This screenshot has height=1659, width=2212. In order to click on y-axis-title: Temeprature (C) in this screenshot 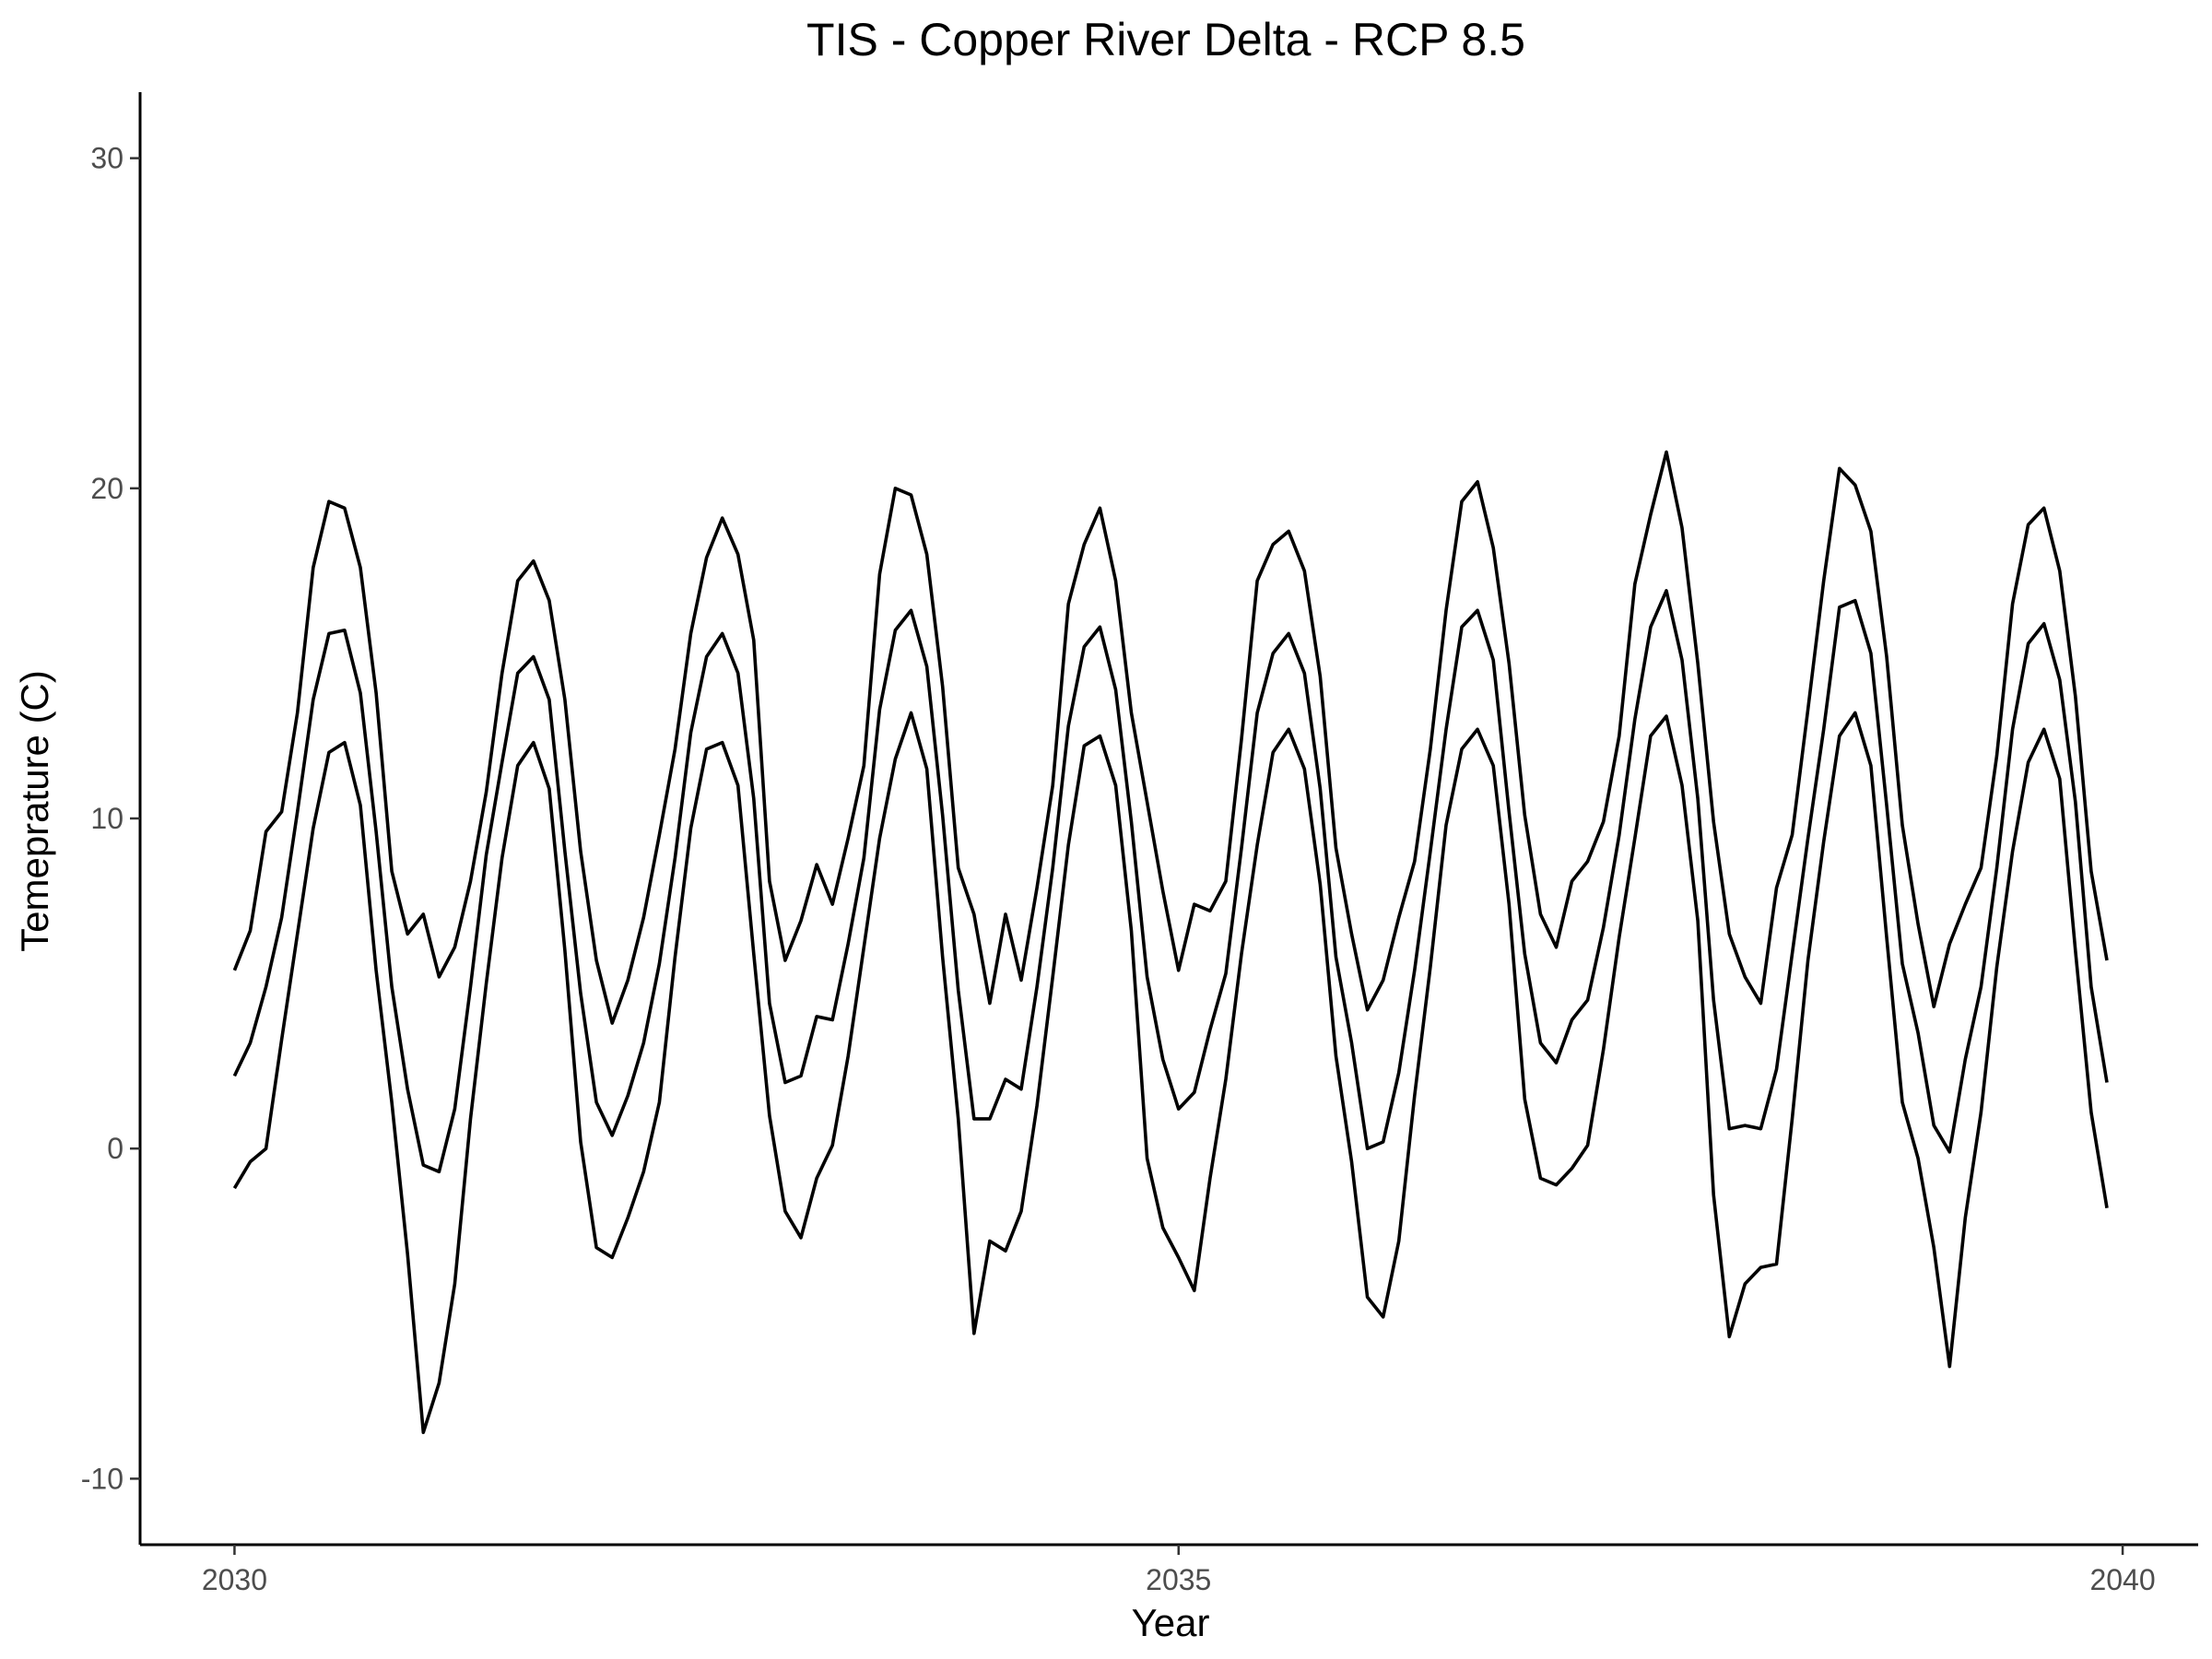, I will do `click(34, 811)`.